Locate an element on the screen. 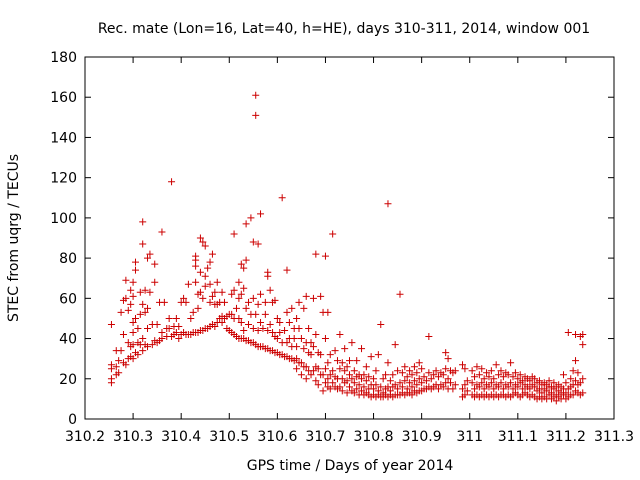 The image size is (640, 480). x-tick-label: 310.9 is located at coordinates (422, 437).